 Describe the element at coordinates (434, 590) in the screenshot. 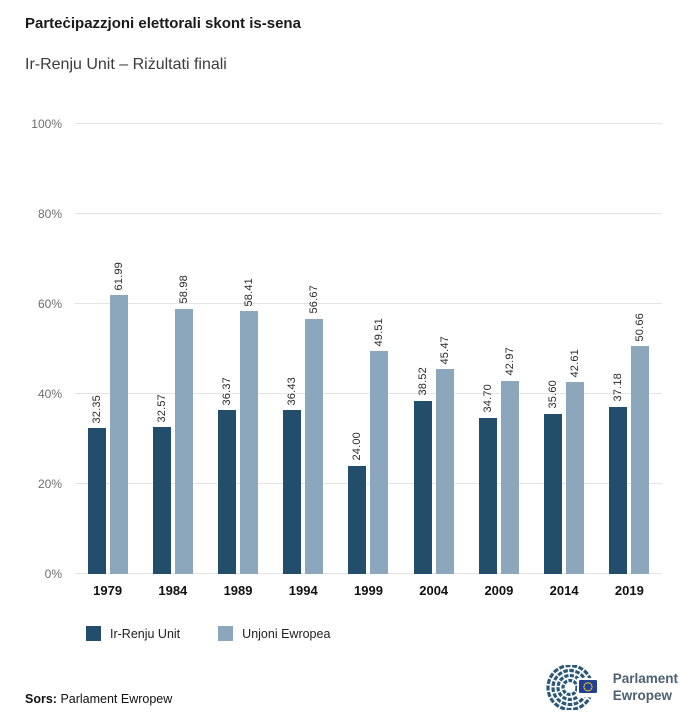

I see `x-axis-label-2004: 2004` at that location.